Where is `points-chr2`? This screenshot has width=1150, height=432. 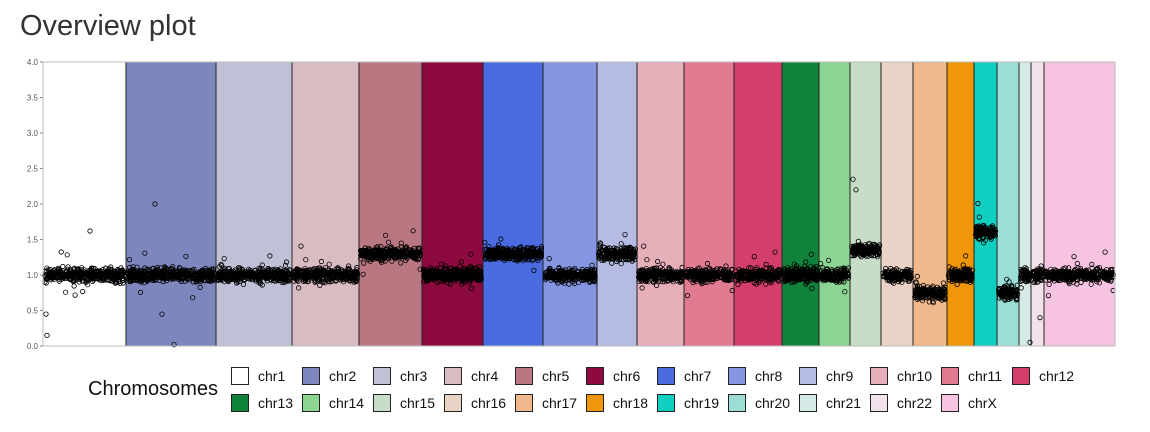
points-chr2 is located at coordinates (171, 275).